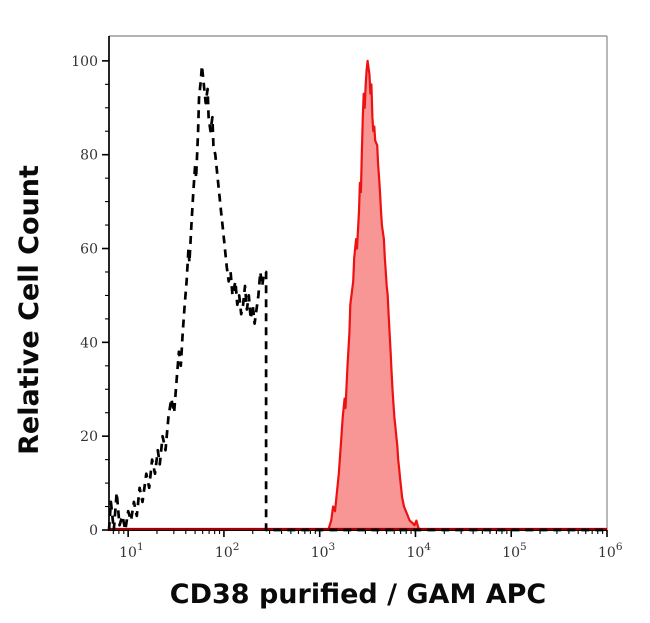 The image size is (650, 623). I want to click on x-tick-label: 10⁶, so click(610, 551).